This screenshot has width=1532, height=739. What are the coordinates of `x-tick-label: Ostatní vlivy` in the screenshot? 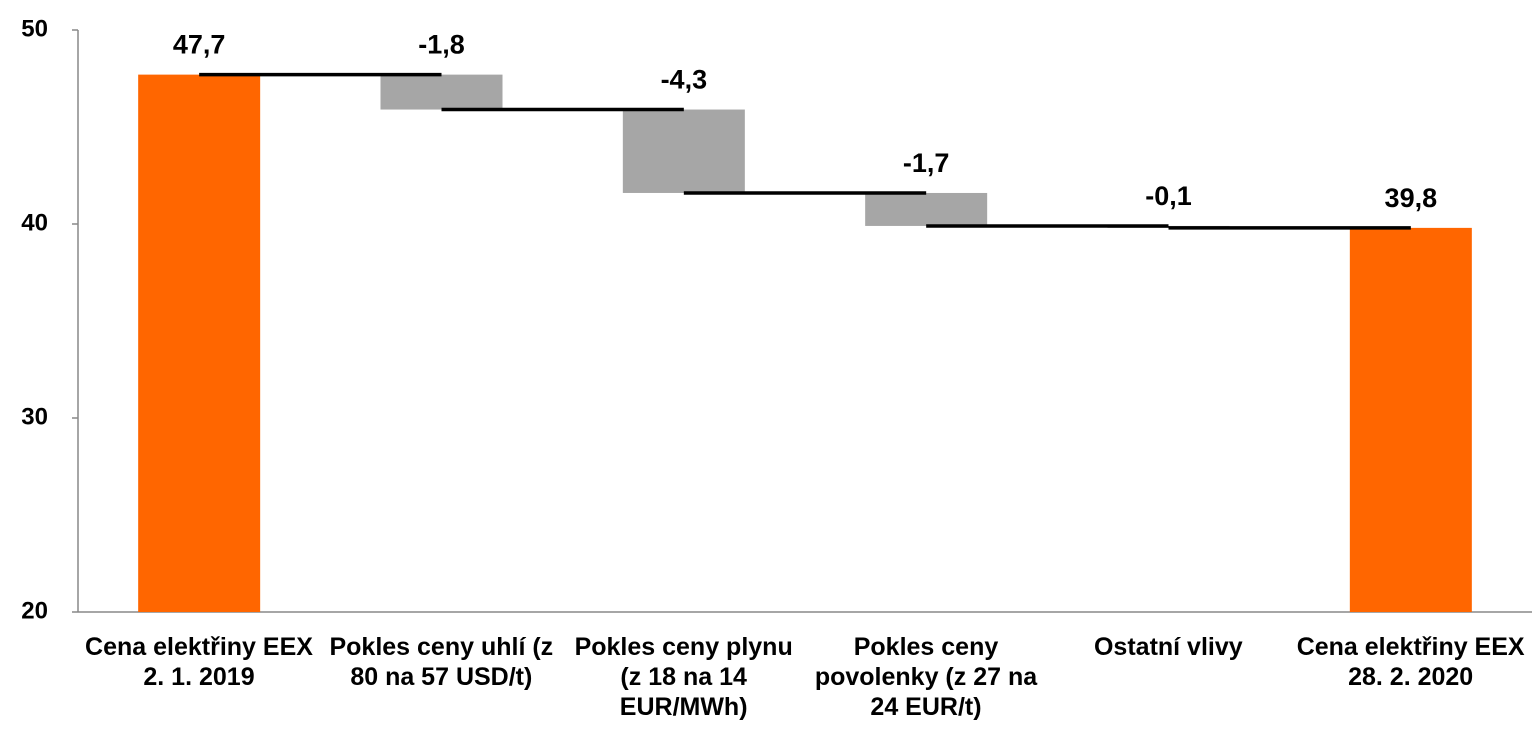 It's located at (1168, 647).